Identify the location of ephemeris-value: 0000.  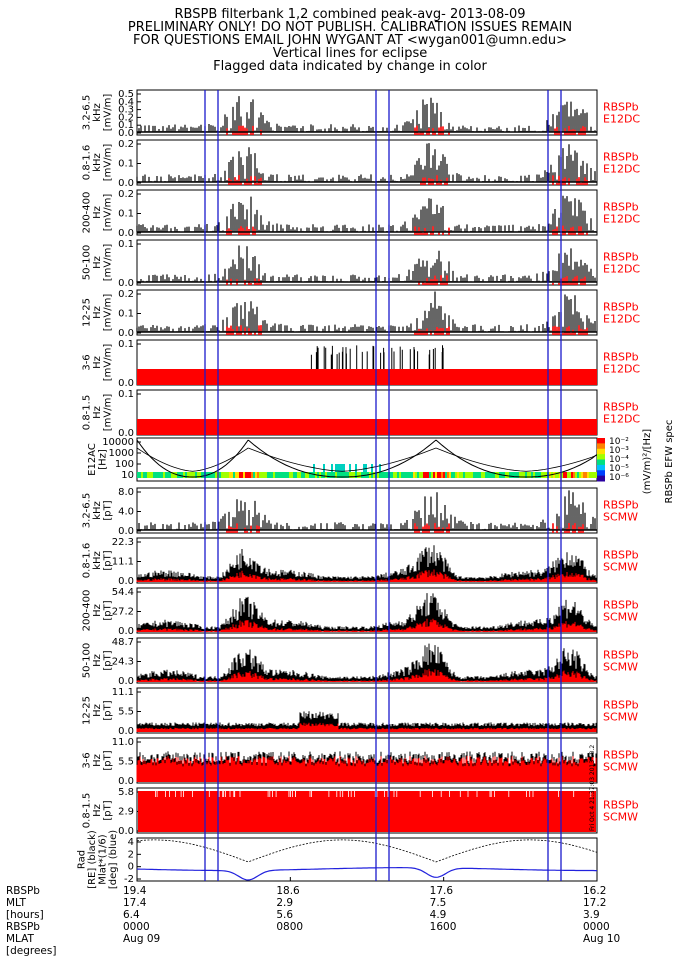
(136, 927).